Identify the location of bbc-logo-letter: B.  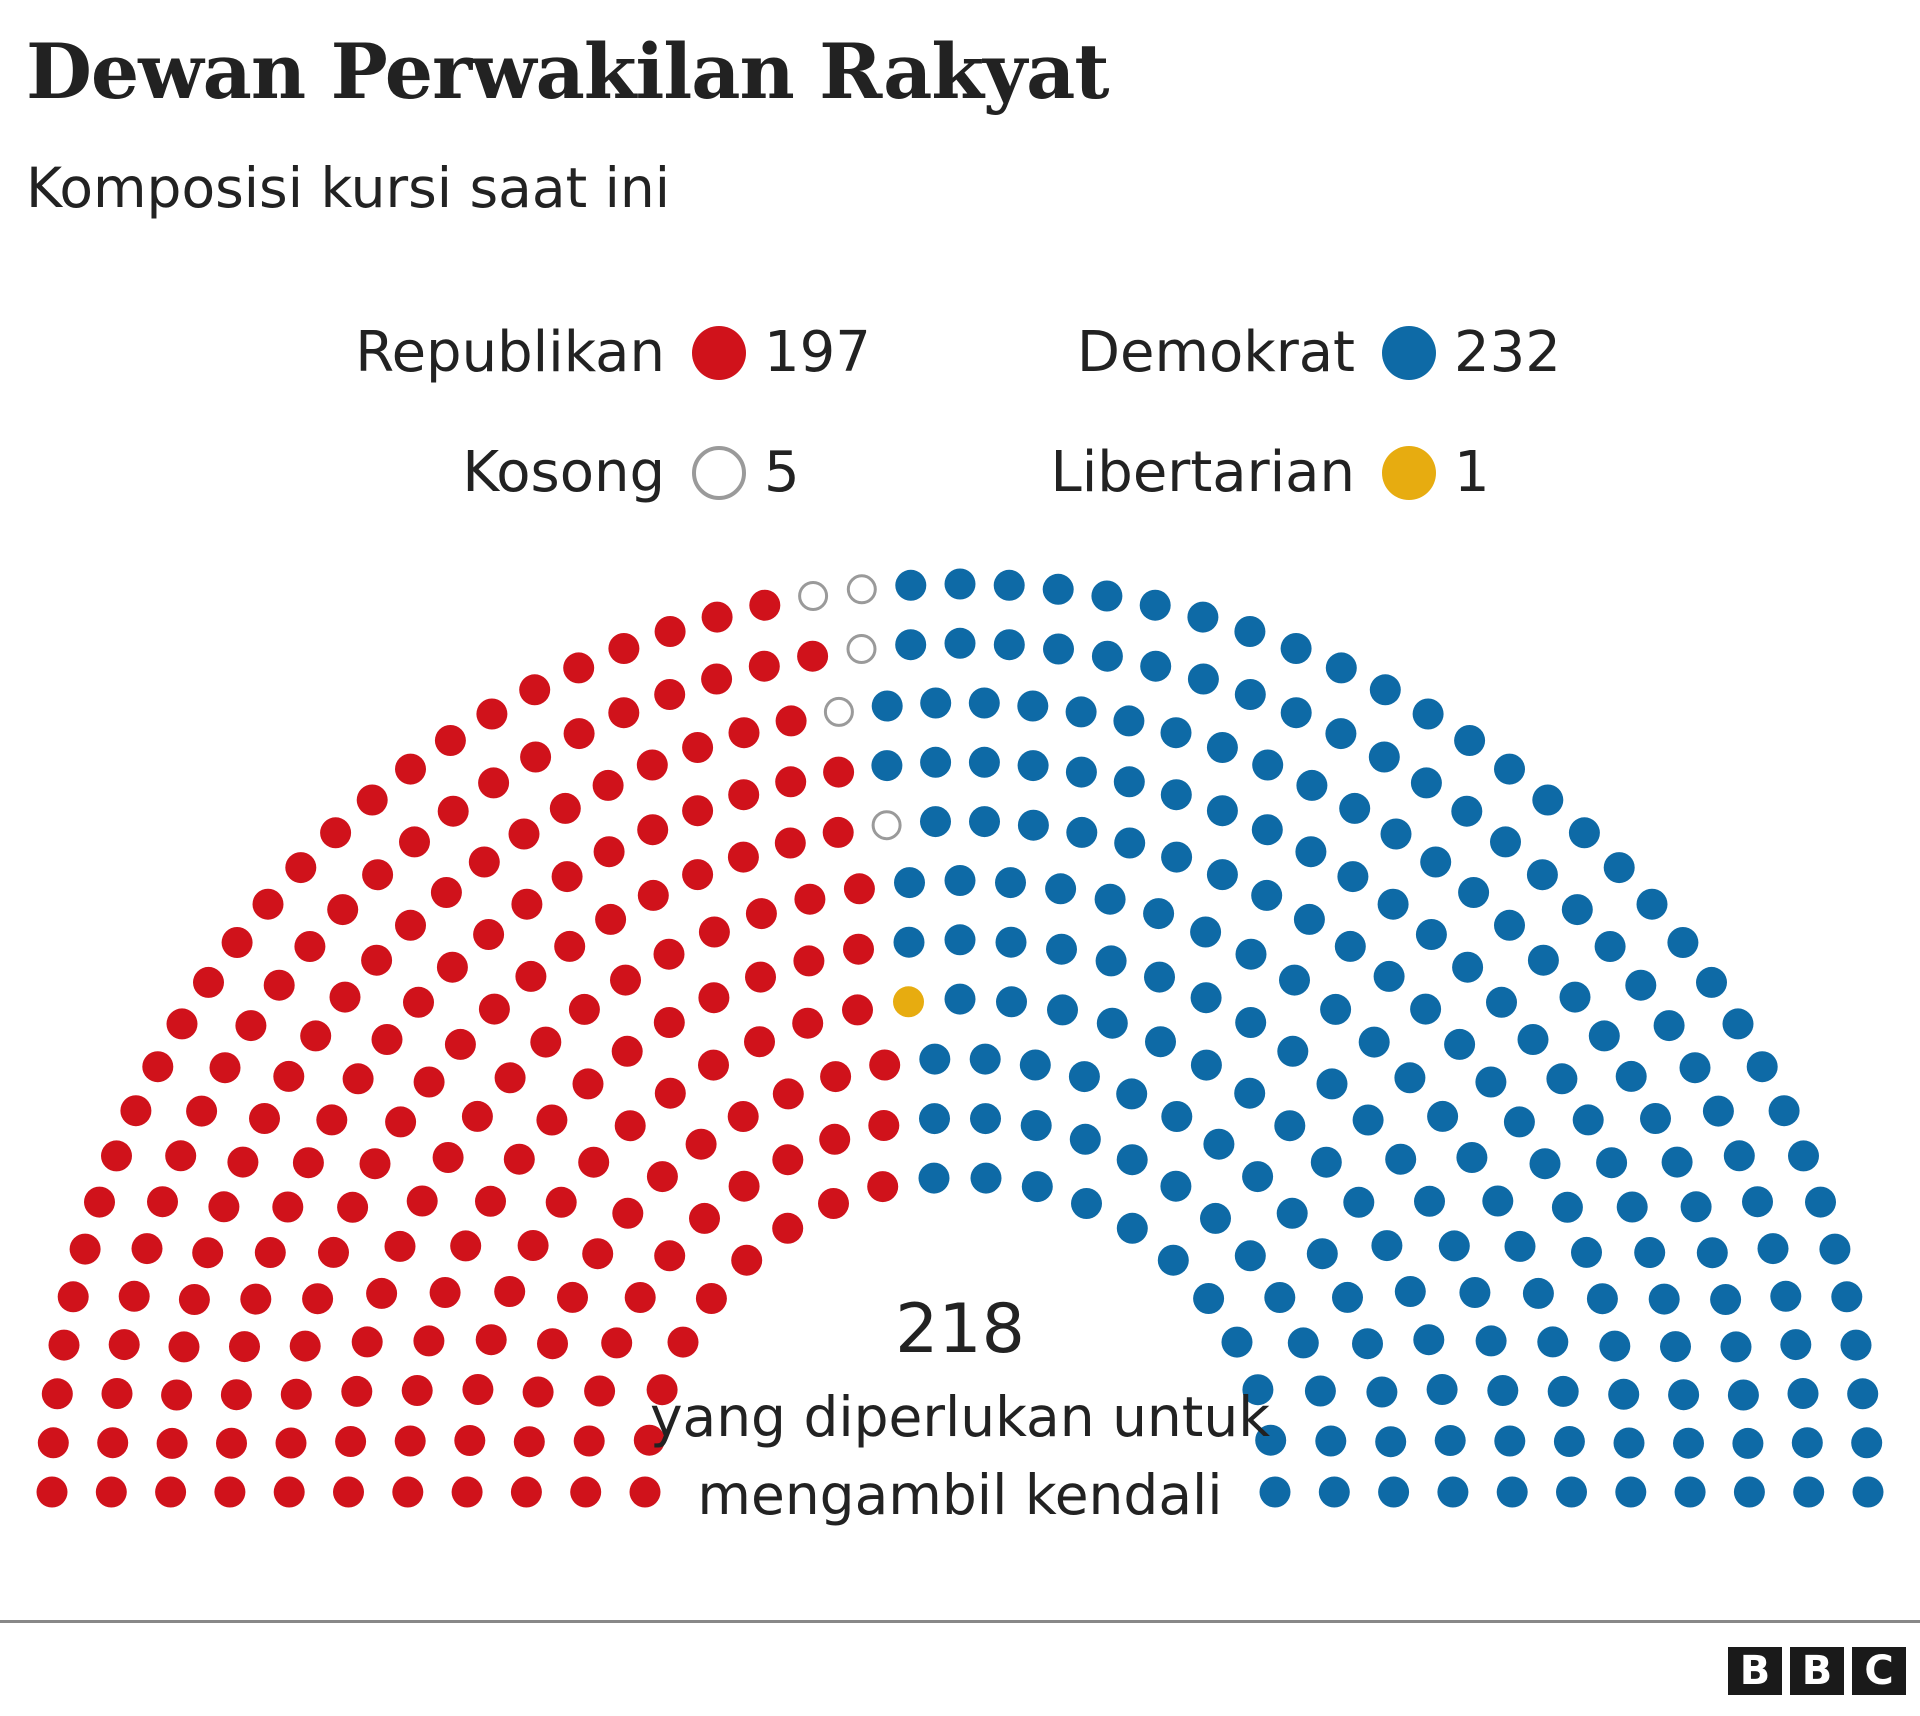
(1755, 1671).